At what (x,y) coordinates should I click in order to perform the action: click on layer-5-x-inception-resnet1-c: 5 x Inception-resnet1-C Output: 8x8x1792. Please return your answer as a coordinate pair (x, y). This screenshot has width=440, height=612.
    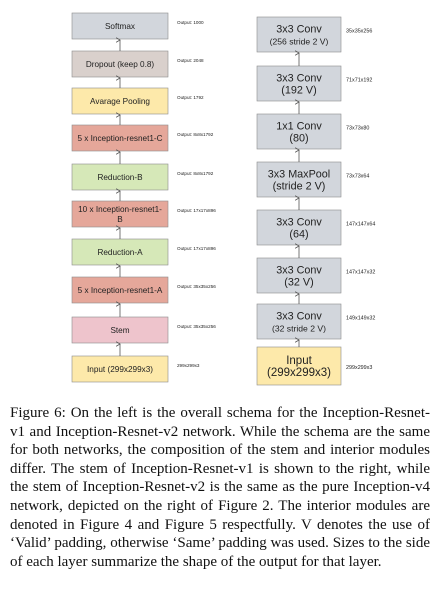
    Looking at the image, I should click on (142, 138).